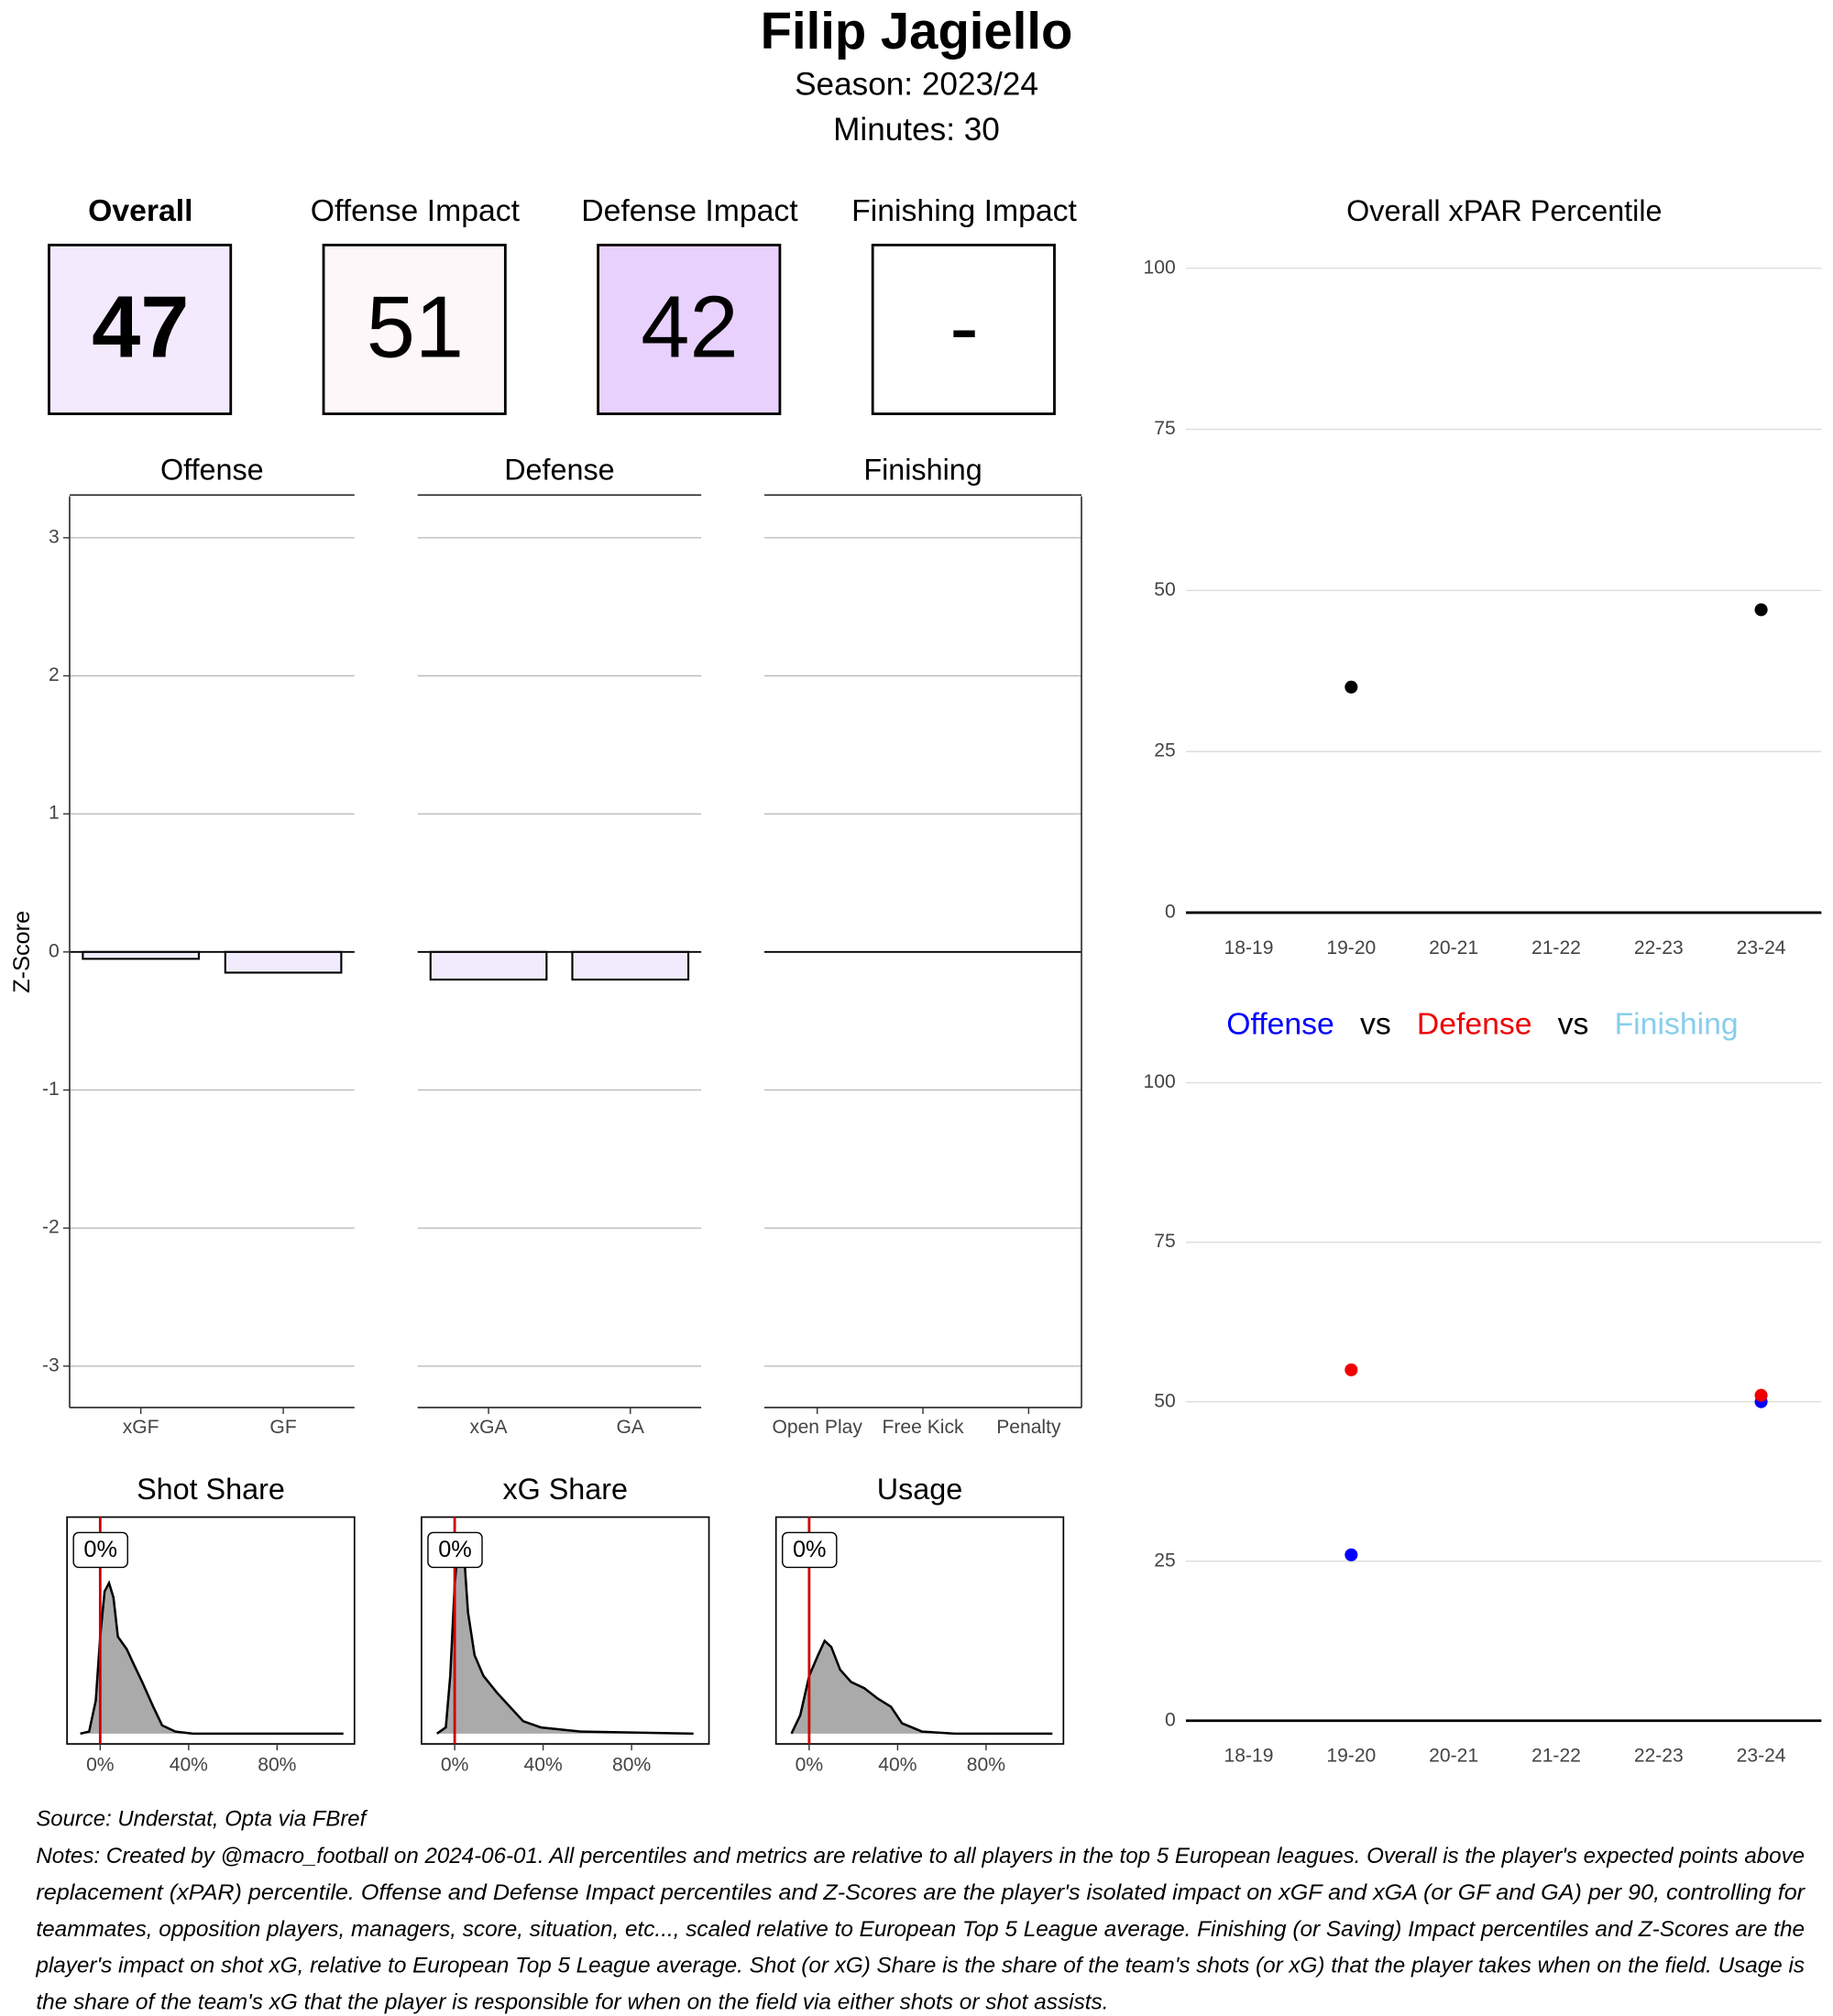 This screenshot has width=1833, height=2016. Describe the element at coordinates (211, 1489) in the screenshot. I see `panel-title: Shot Share` at that location.